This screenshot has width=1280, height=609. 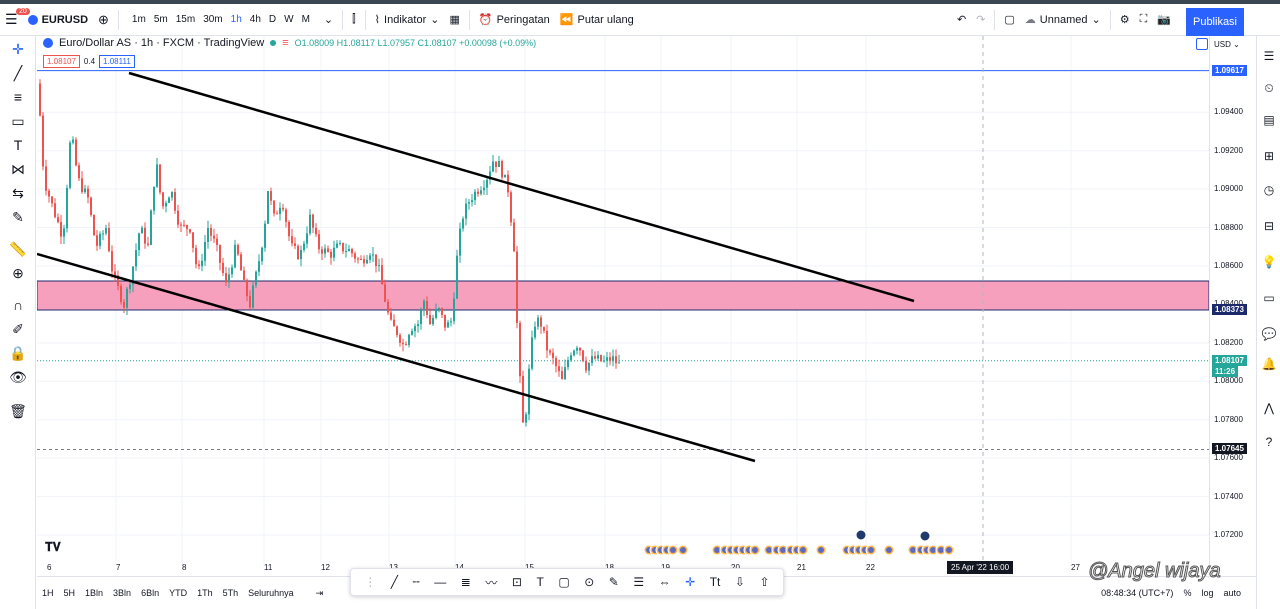 I want to click on arrow-down-icon: ⇩, so click(x=739, y=582).